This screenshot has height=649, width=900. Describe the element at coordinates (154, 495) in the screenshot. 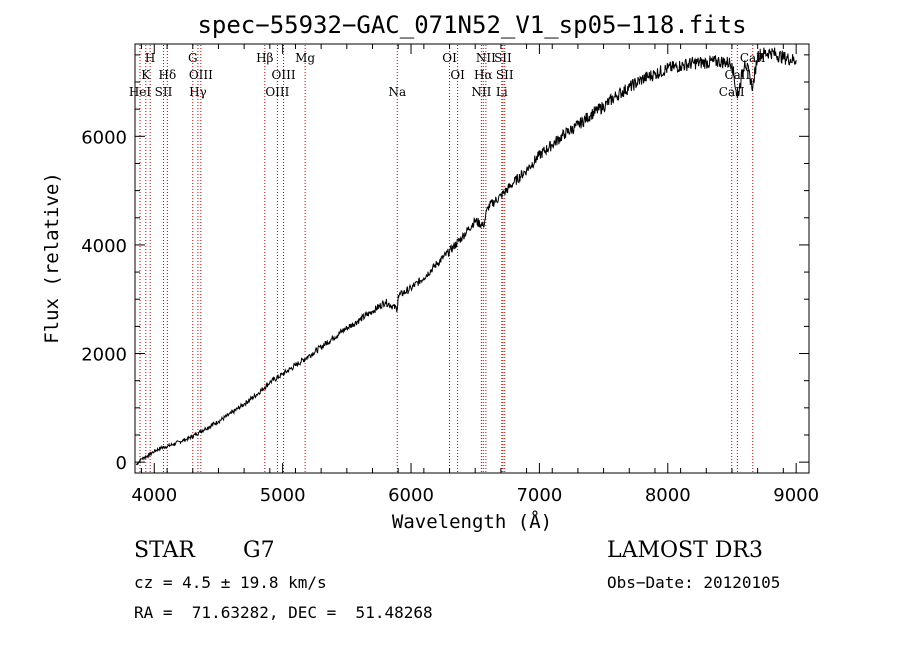

I see `x-tick-label-0: 4000` at that location.